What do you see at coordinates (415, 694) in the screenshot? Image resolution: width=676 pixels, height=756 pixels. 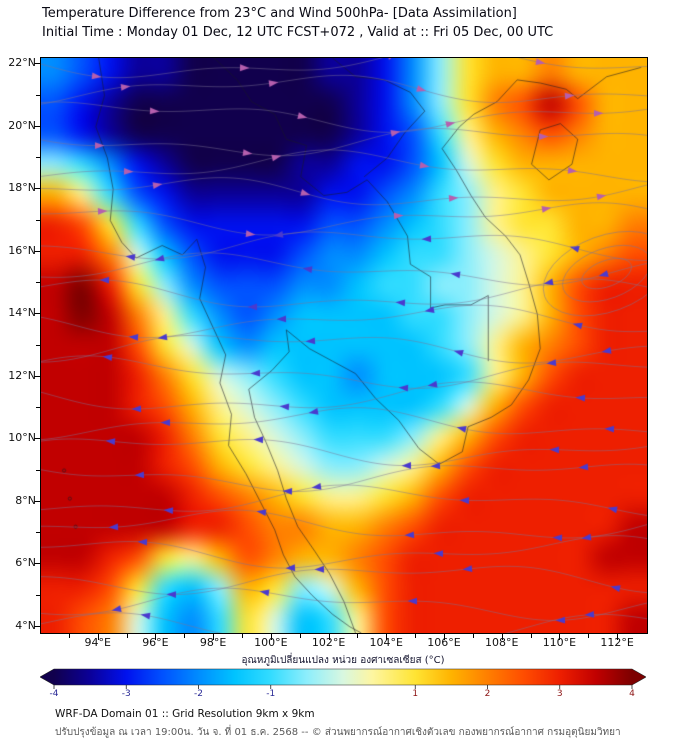 I see `colorbar-tick-value: 1` at bounding box center [415, 694].